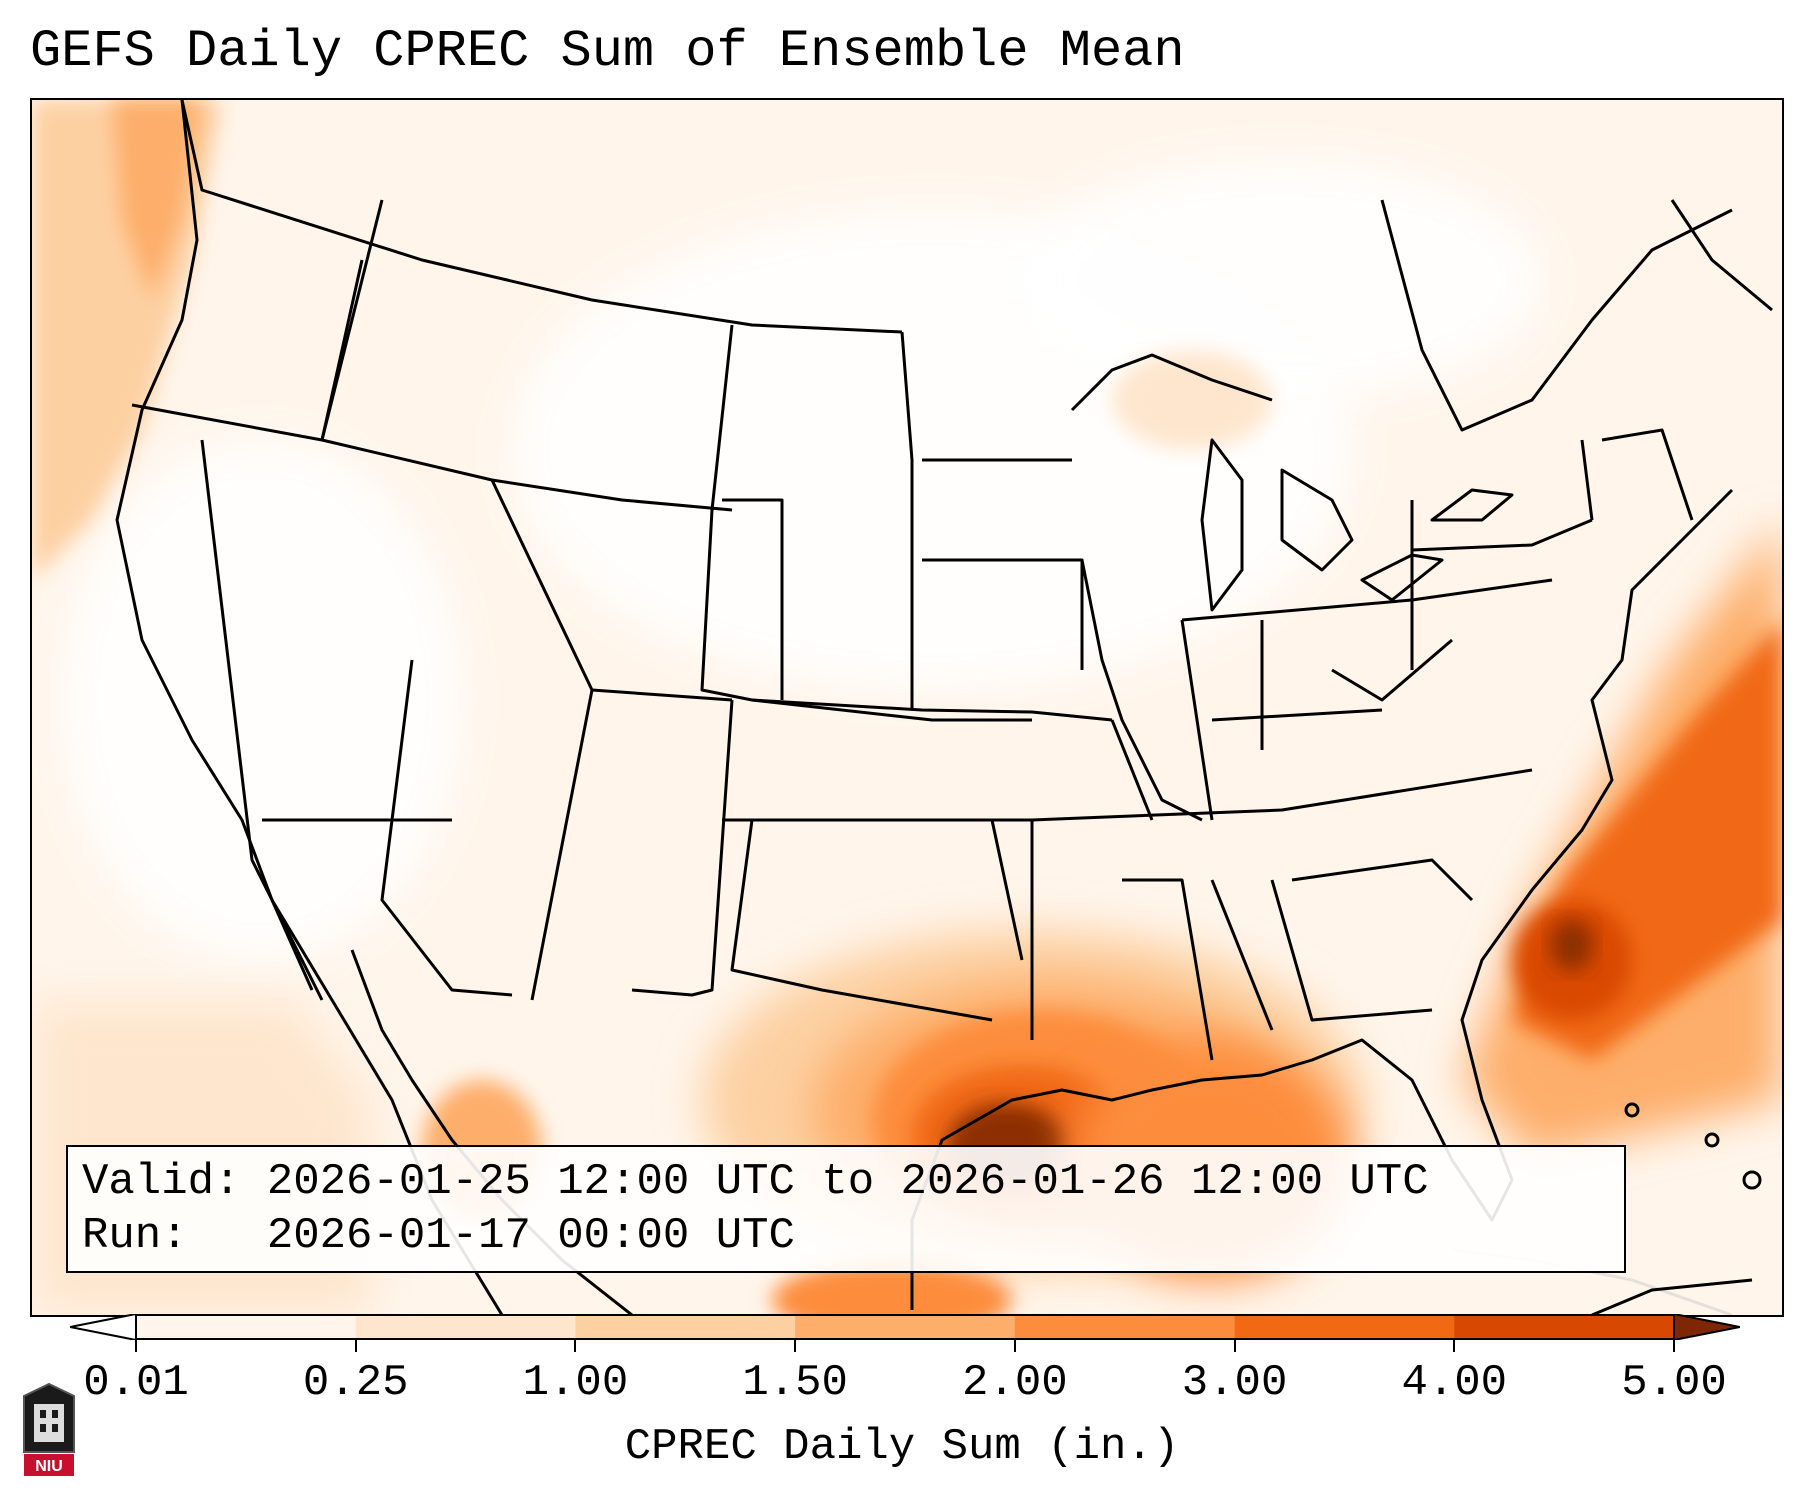 The height and width of the screenshot is (1500, 1803). What do you see at coordinates (136, 1383) in the screenshot?
I see `colorbar-tick-label: 0.01` at bounding box center [136, 1383].